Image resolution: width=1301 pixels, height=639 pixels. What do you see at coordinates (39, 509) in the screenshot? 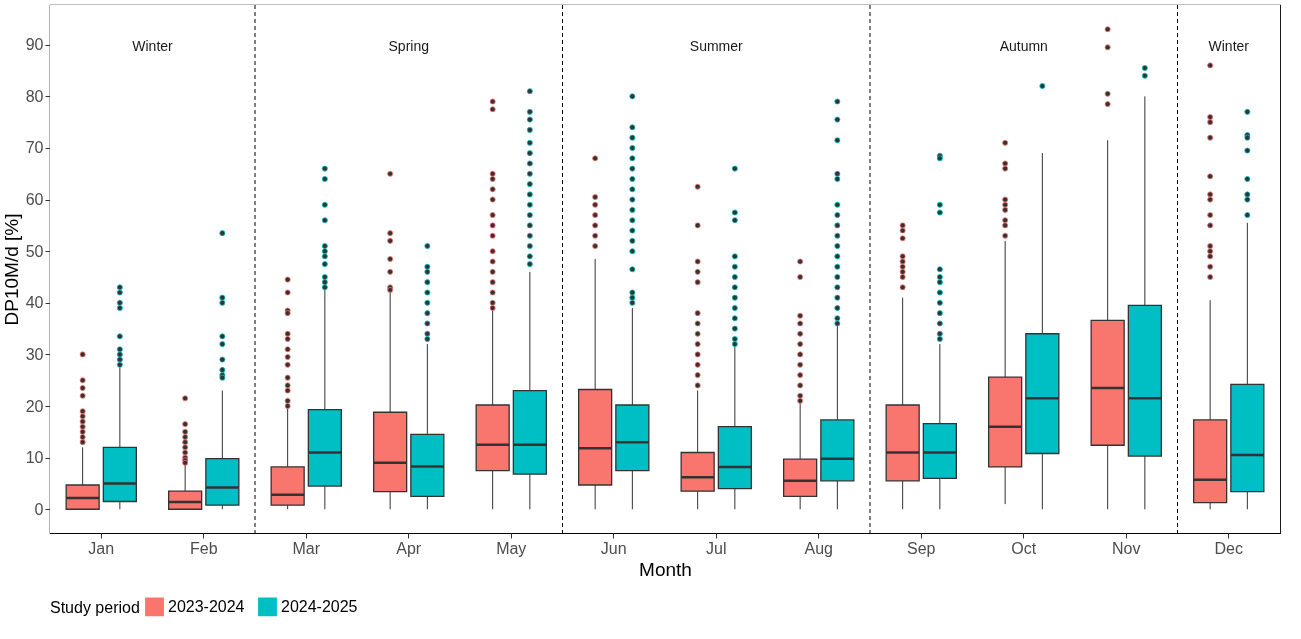
I see `y-tick-label: 0` at bounding box center [39, 509].